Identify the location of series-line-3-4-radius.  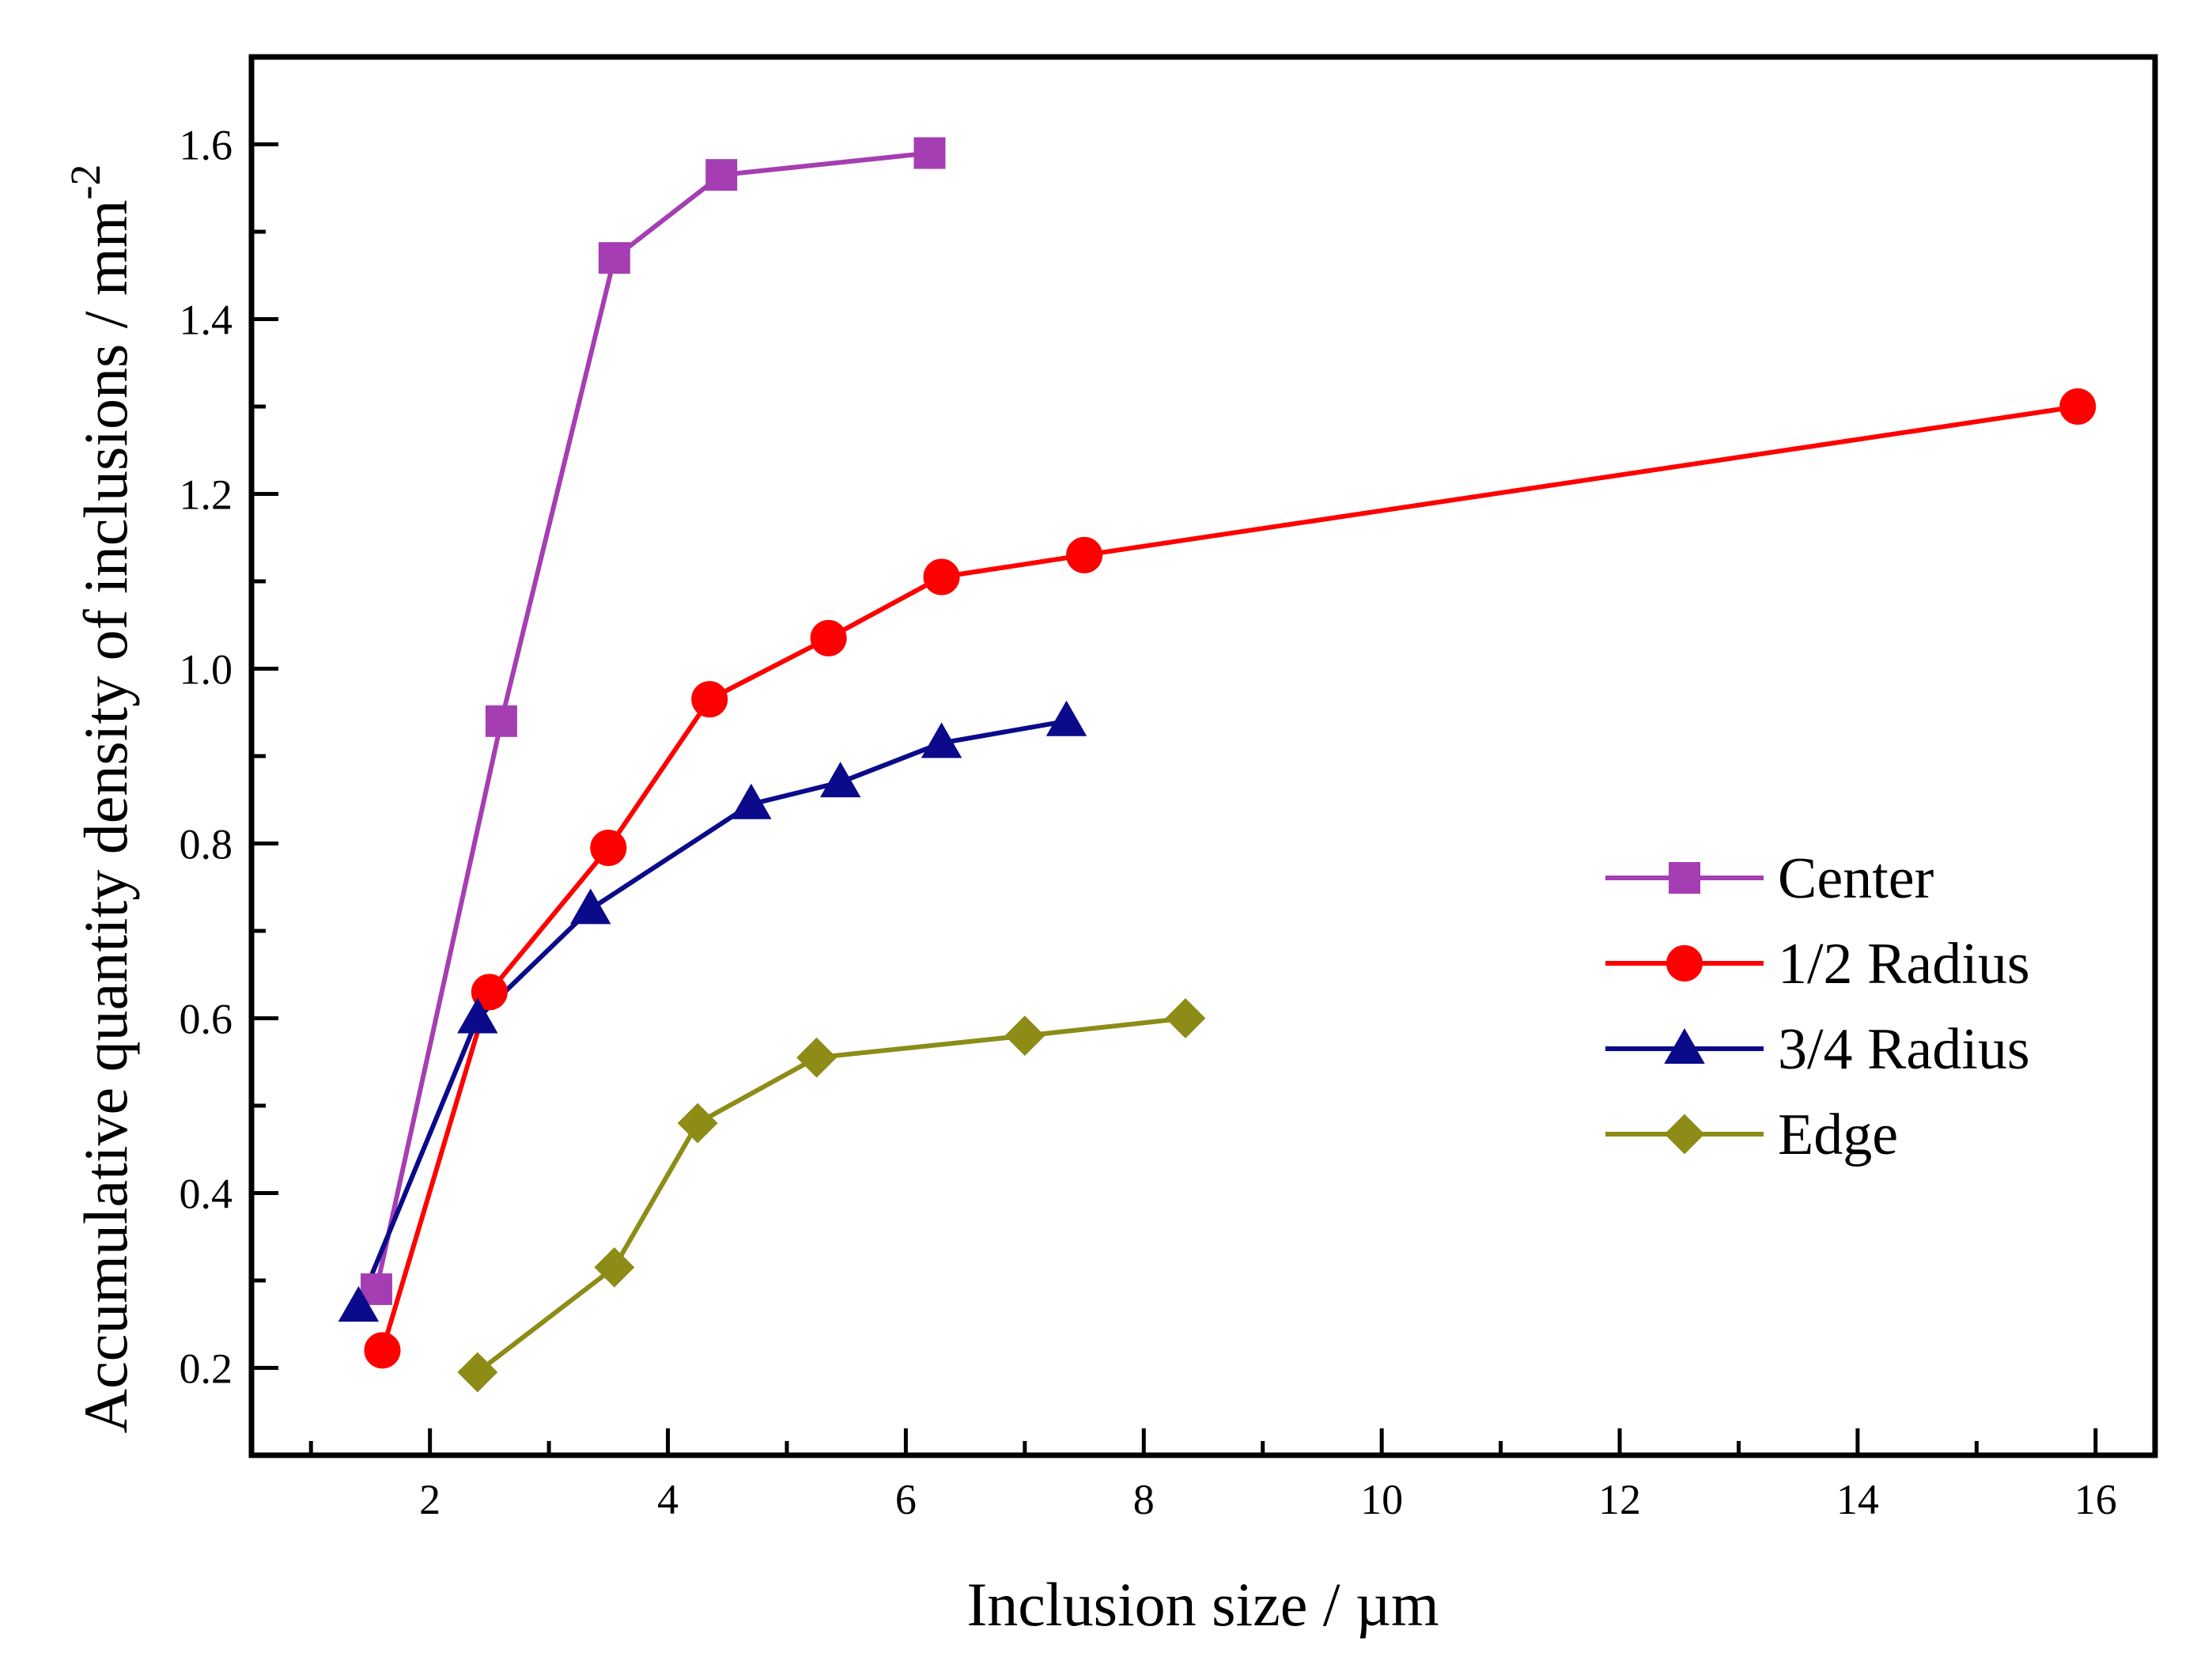
(712, 1013).